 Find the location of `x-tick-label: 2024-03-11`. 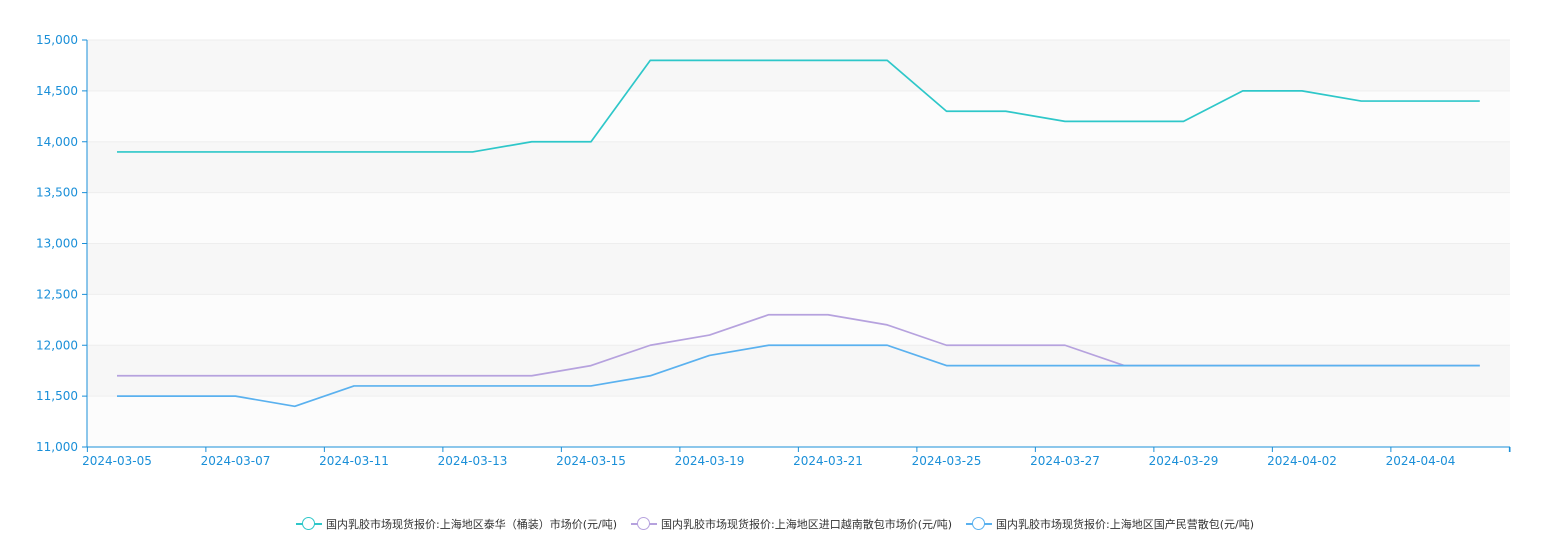

x-tick-label: 2024-03-11 is located at coordinates (354, 461).